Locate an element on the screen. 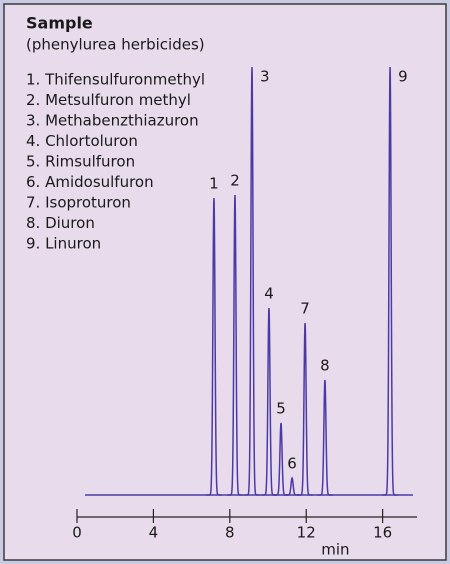 The width and height of the screenshot is (450, 564). peak-label: 9 is located at coordinates (403, 77).